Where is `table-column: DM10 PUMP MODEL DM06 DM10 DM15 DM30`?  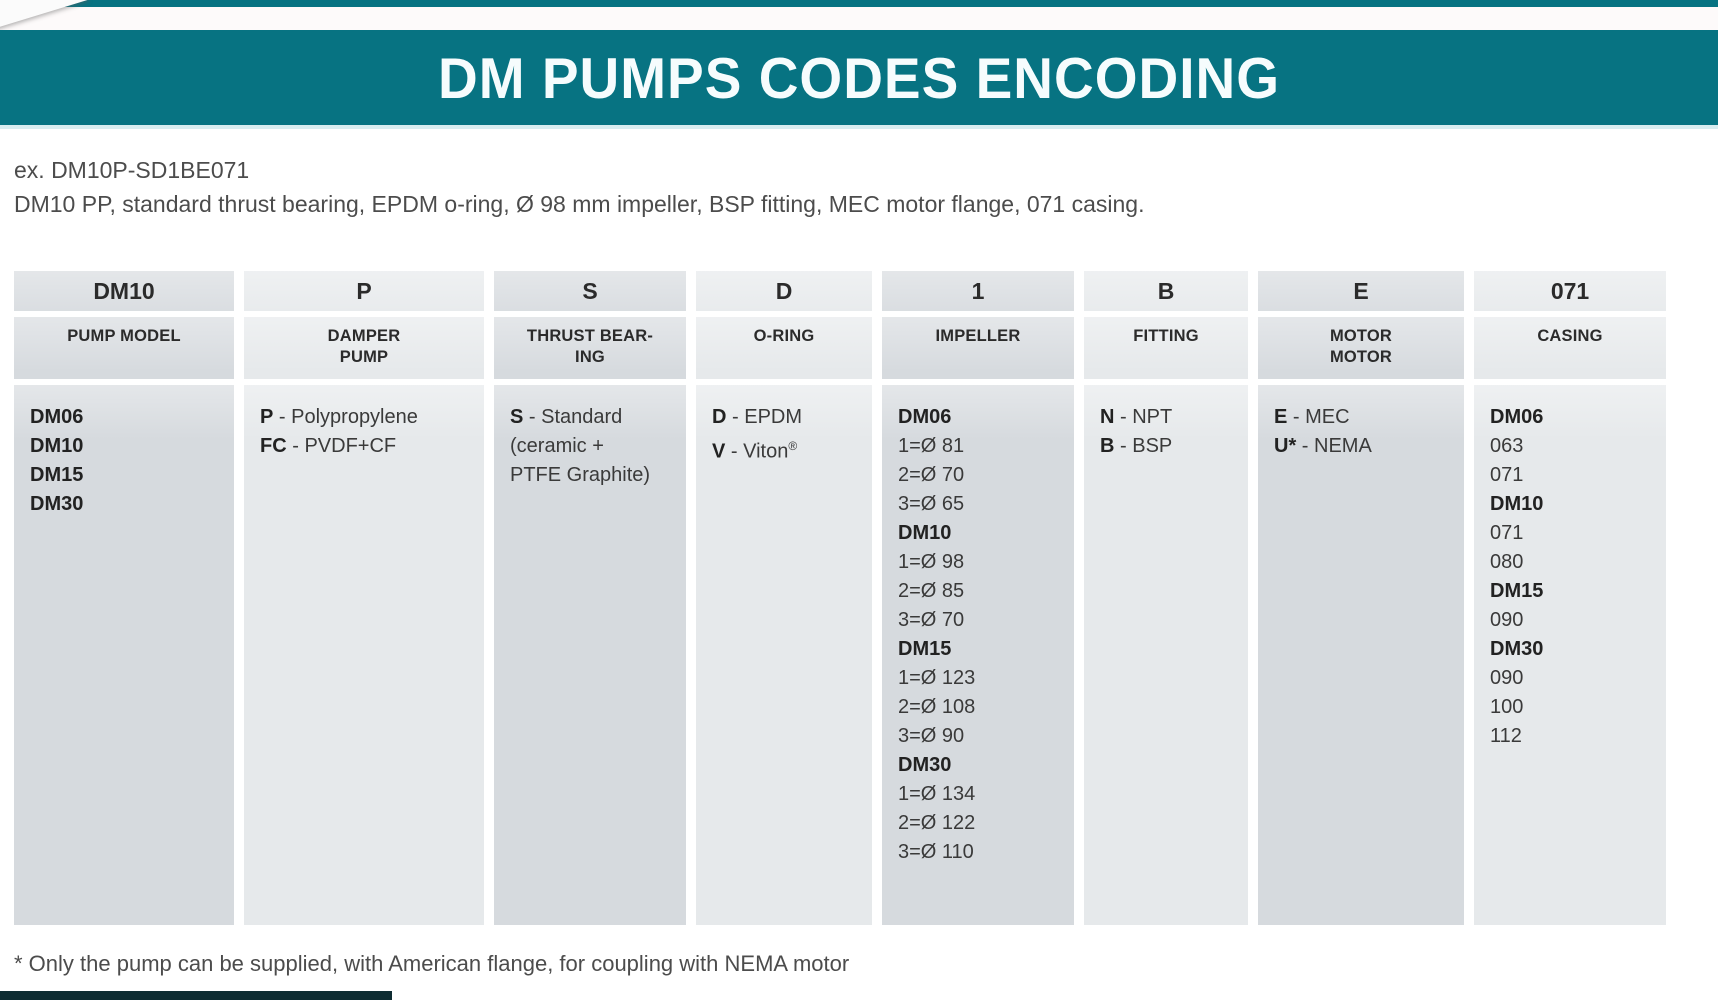 table-column: DM10 PUMP MODEL DM06 DM10 DM15 DM30 is located at coordinates (124, 598).